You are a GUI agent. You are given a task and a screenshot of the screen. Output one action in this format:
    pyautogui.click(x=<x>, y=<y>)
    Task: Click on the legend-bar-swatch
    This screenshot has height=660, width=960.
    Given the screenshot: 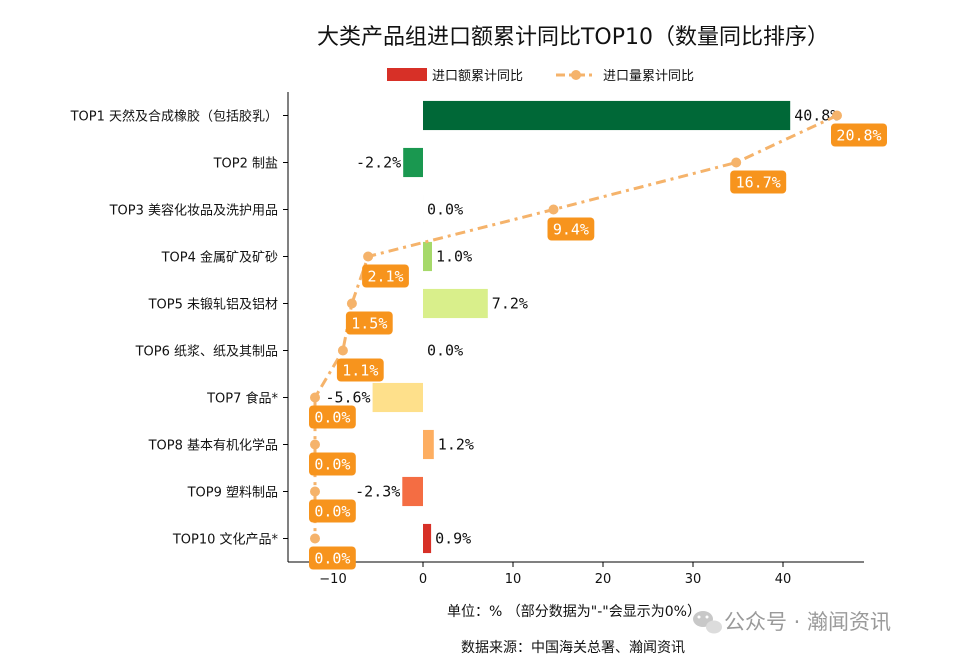 What is the action you would take?
    pyautogui.click(x=407, y=74)
    